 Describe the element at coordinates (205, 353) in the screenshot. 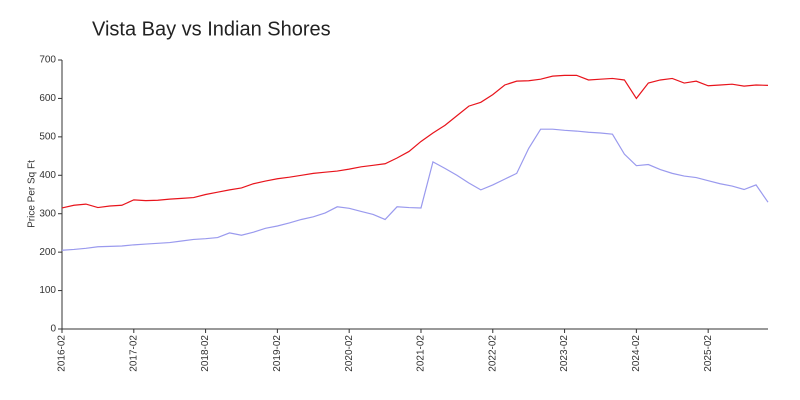

I see `x-tick-label: 2018-02` at that location.